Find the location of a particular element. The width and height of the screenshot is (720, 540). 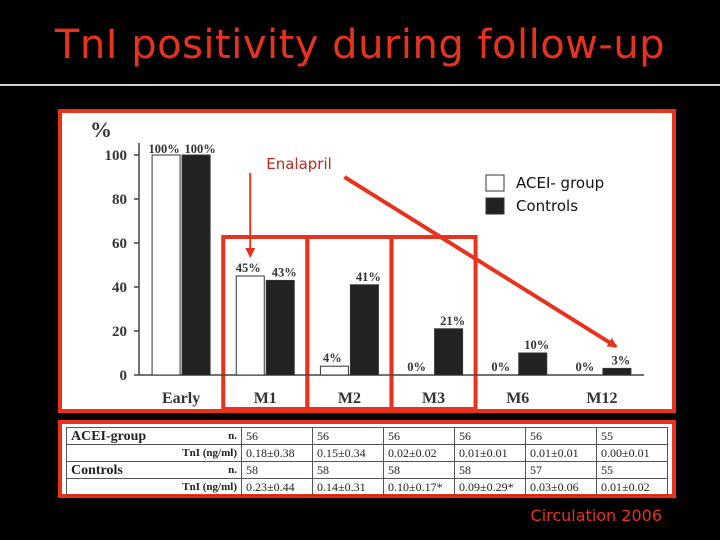

bar-controls-m3 is located at coordinates (449, 352).